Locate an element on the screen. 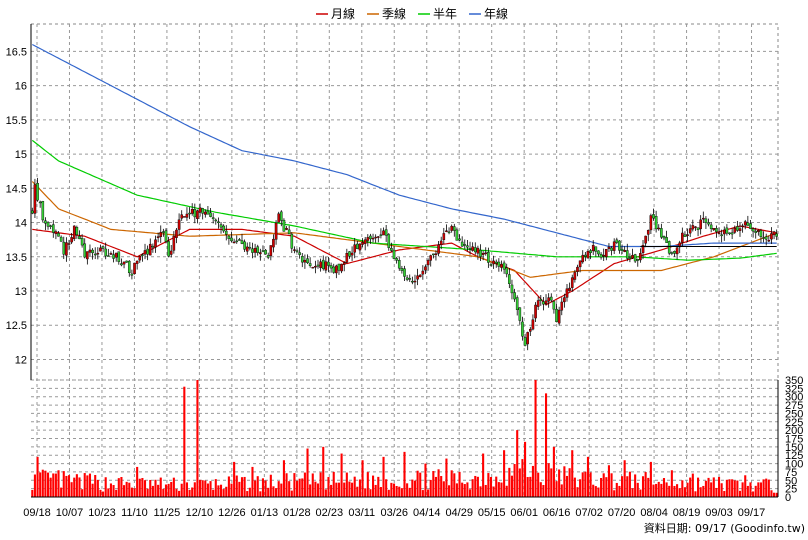  volume-tick-8: 200 is located at coordinates (794, 431).